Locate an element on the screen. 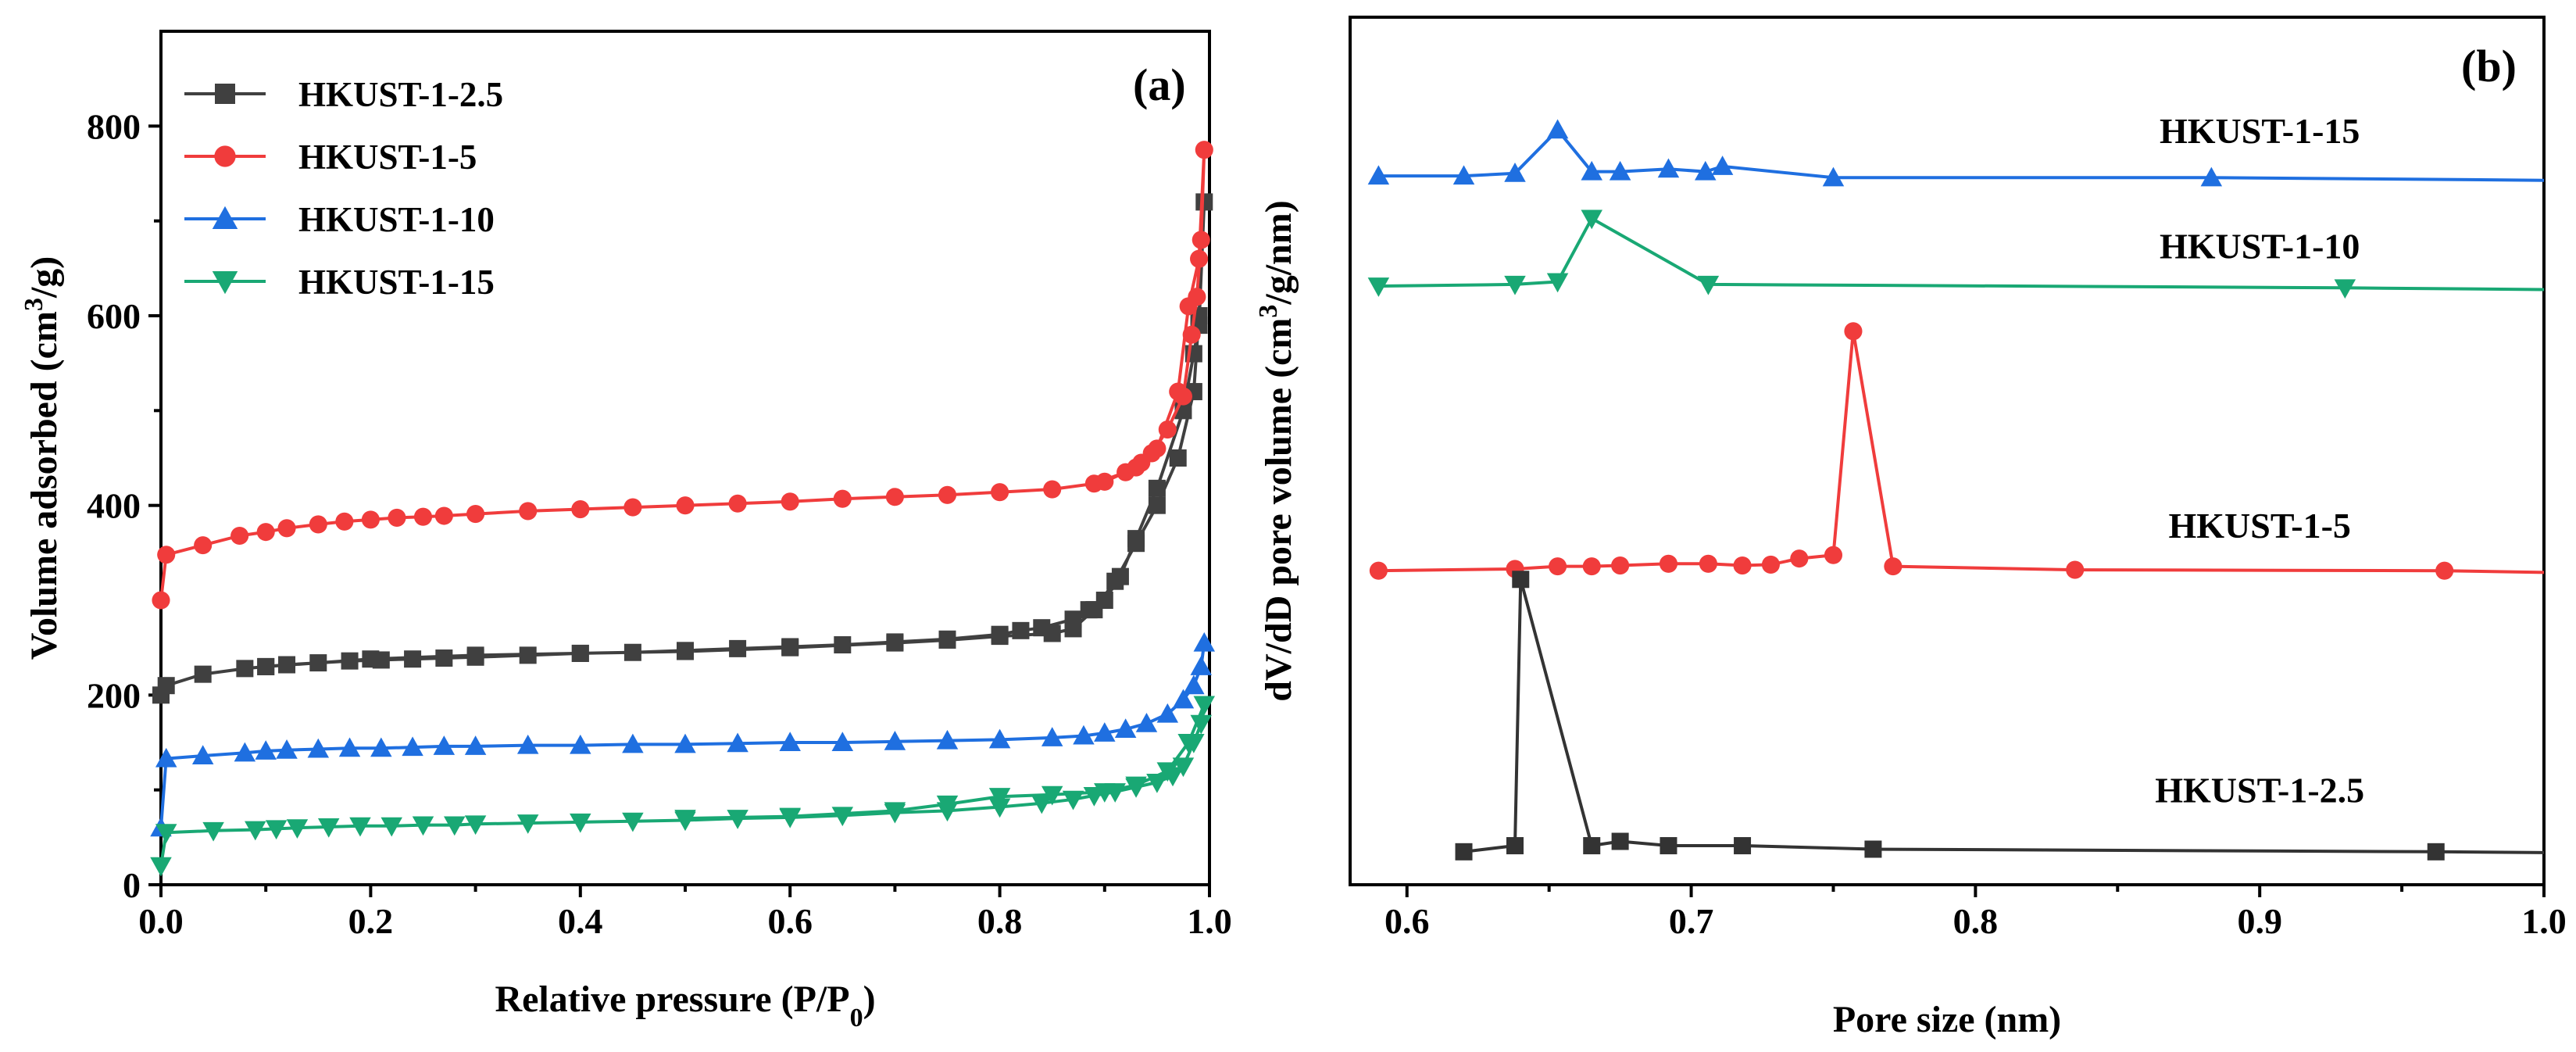 The height and width of the screenshot is (1052, 2576). panel-b-y-axis-title: dV/dD pore volume (cm3/g/nm) is located at coordinates (1277, 450).